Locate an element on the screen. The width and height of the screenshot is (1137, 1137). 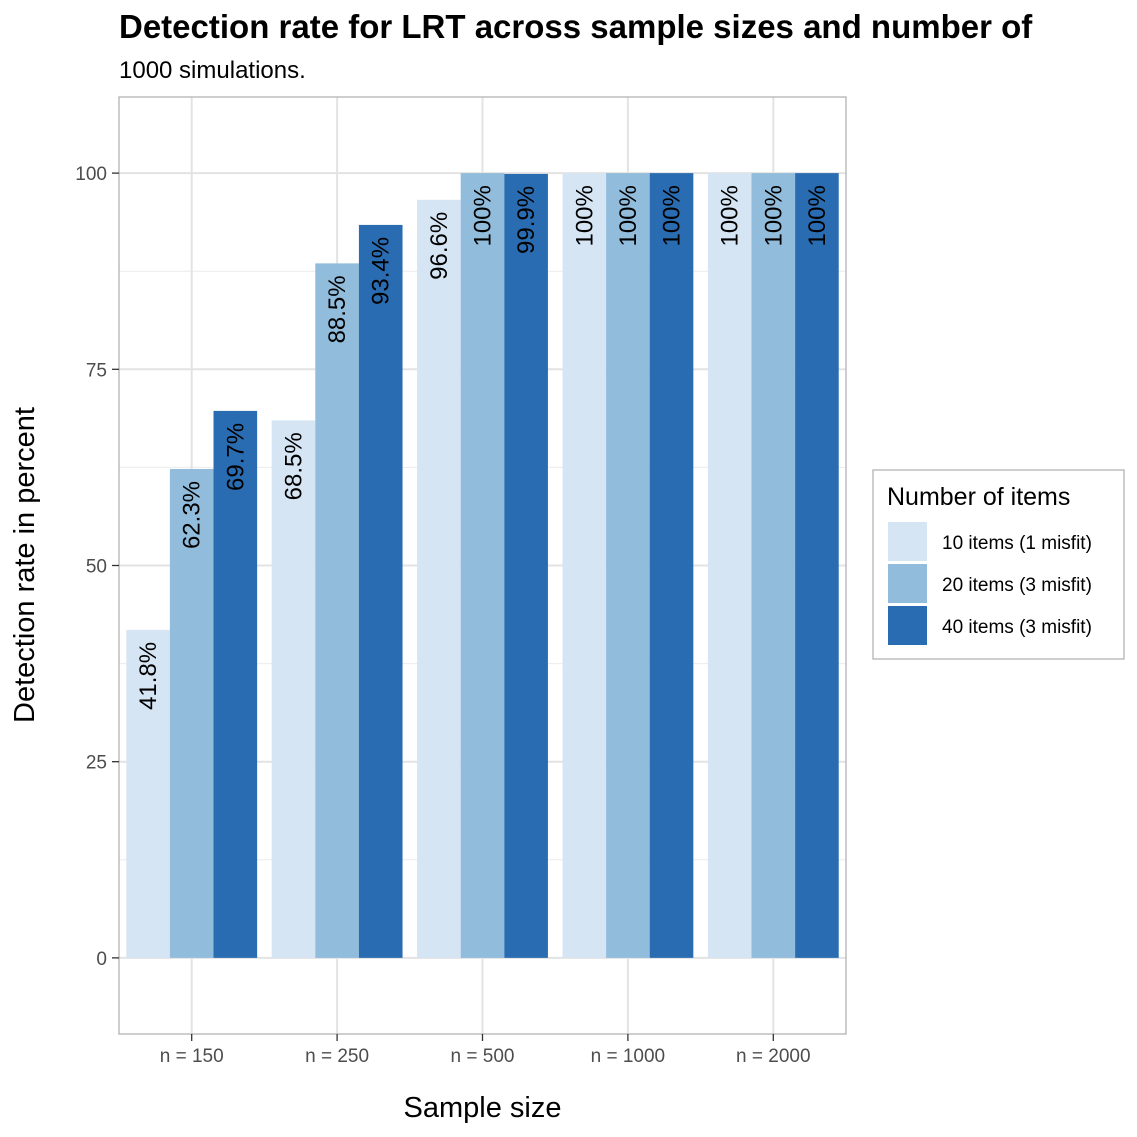
bar-value-label: 93.4% is located at coordinates (381, 271).